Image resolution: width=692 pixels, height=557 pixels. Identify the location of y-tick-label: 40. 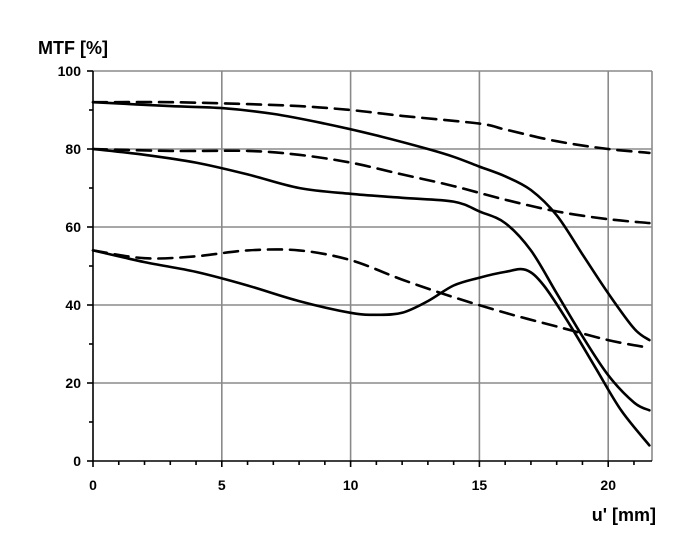
(73, 305).